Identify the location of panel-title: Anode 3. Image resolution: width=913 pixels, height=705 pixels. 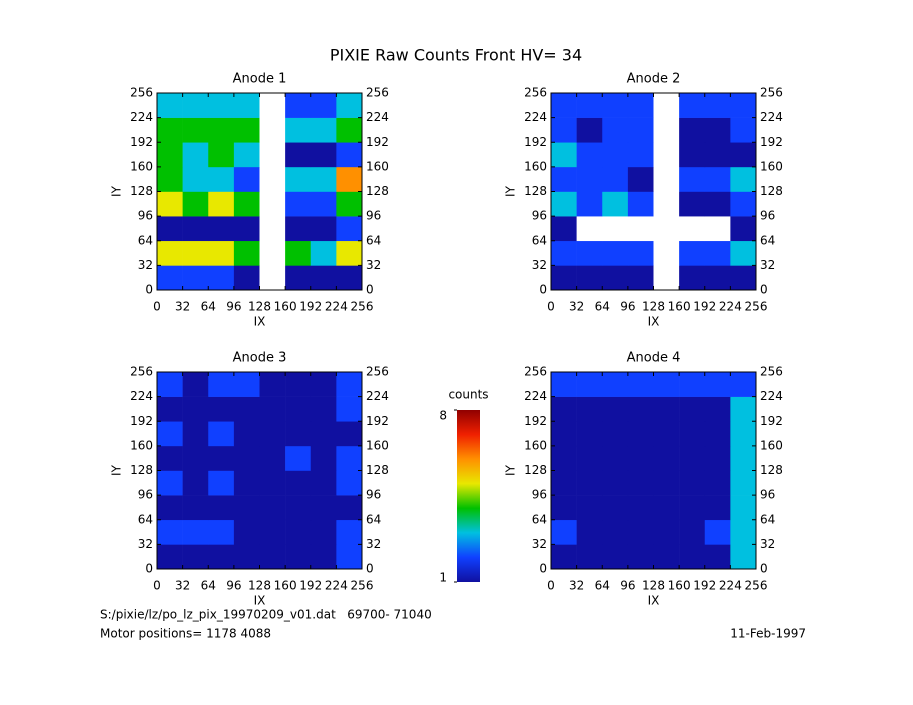
(260, 358).